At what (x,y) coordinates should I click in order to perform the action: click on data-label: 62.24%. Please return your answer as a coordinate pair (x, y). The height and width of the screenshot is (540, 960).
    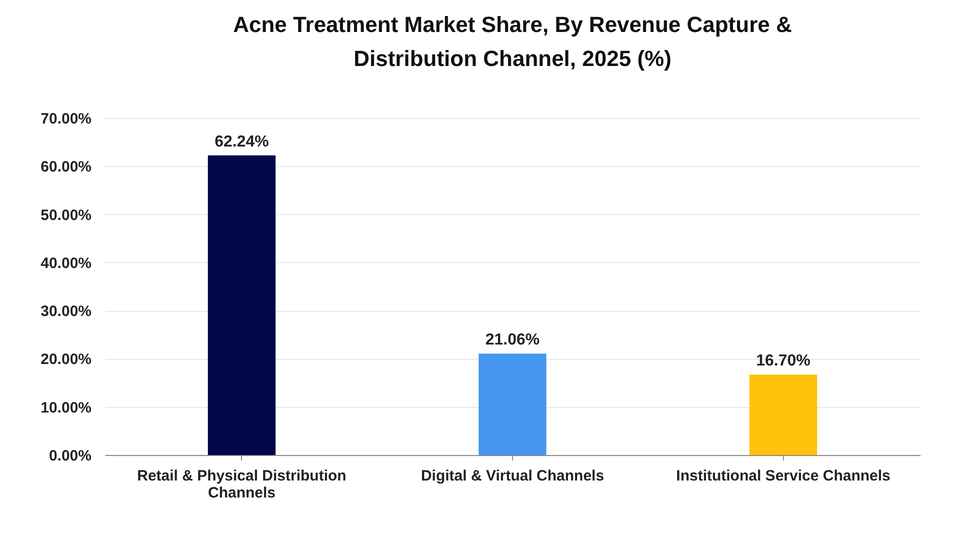
    Looking at the image, I should click on (241, 141).